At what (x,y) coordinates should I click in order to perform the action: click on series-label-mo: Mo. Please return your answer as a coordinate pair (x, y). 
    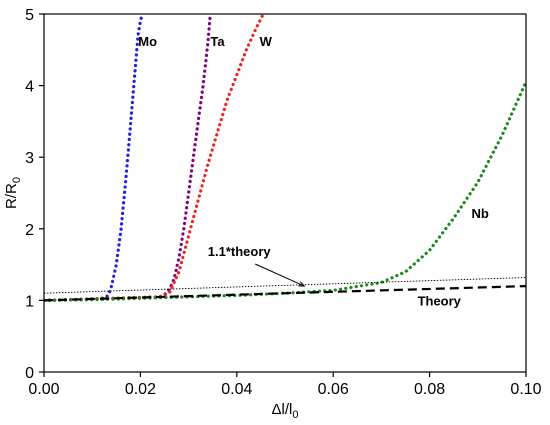
    Looking at the image, I should click on (147, 41).